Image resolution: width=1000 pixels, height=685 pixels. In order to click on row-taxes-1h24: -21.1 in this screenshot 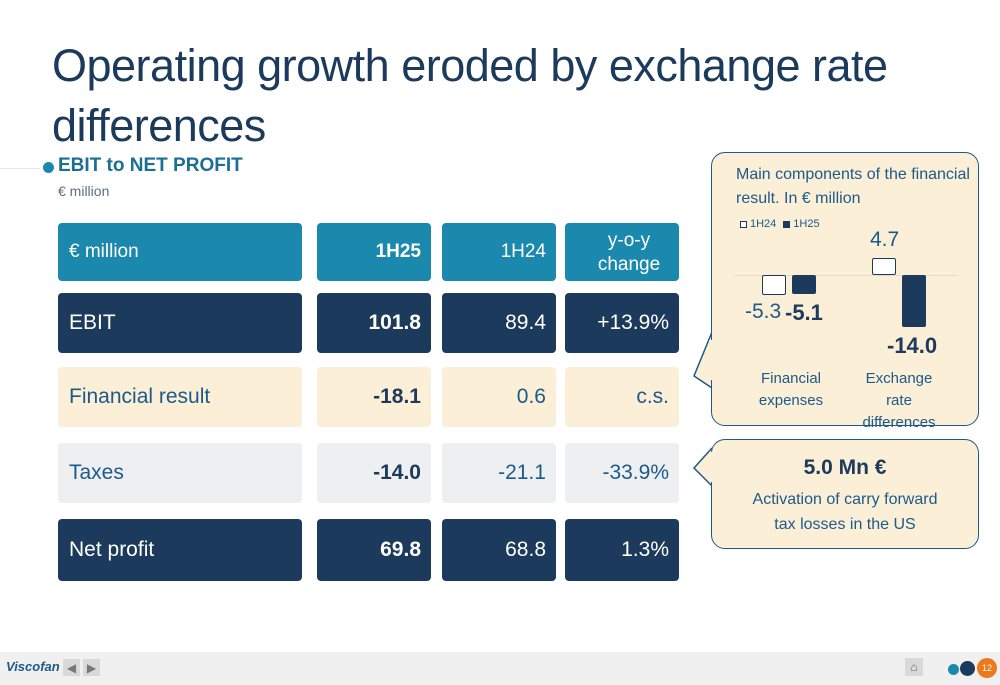, I will do `click(499, 473)`.